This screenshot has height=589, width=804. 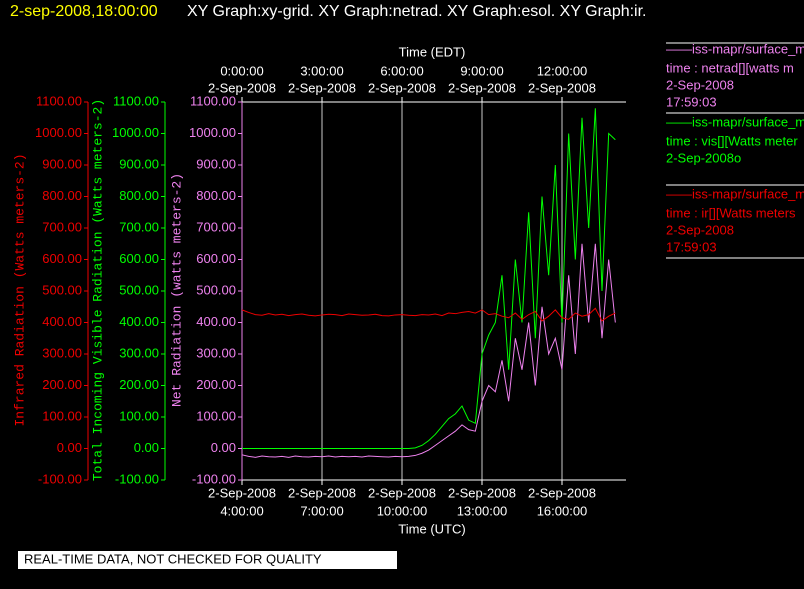 What do you see at coordinates (59, 100) in the screenshot?
I see `y3-tick-label: 1100.00` at bounding box center [59, 100].